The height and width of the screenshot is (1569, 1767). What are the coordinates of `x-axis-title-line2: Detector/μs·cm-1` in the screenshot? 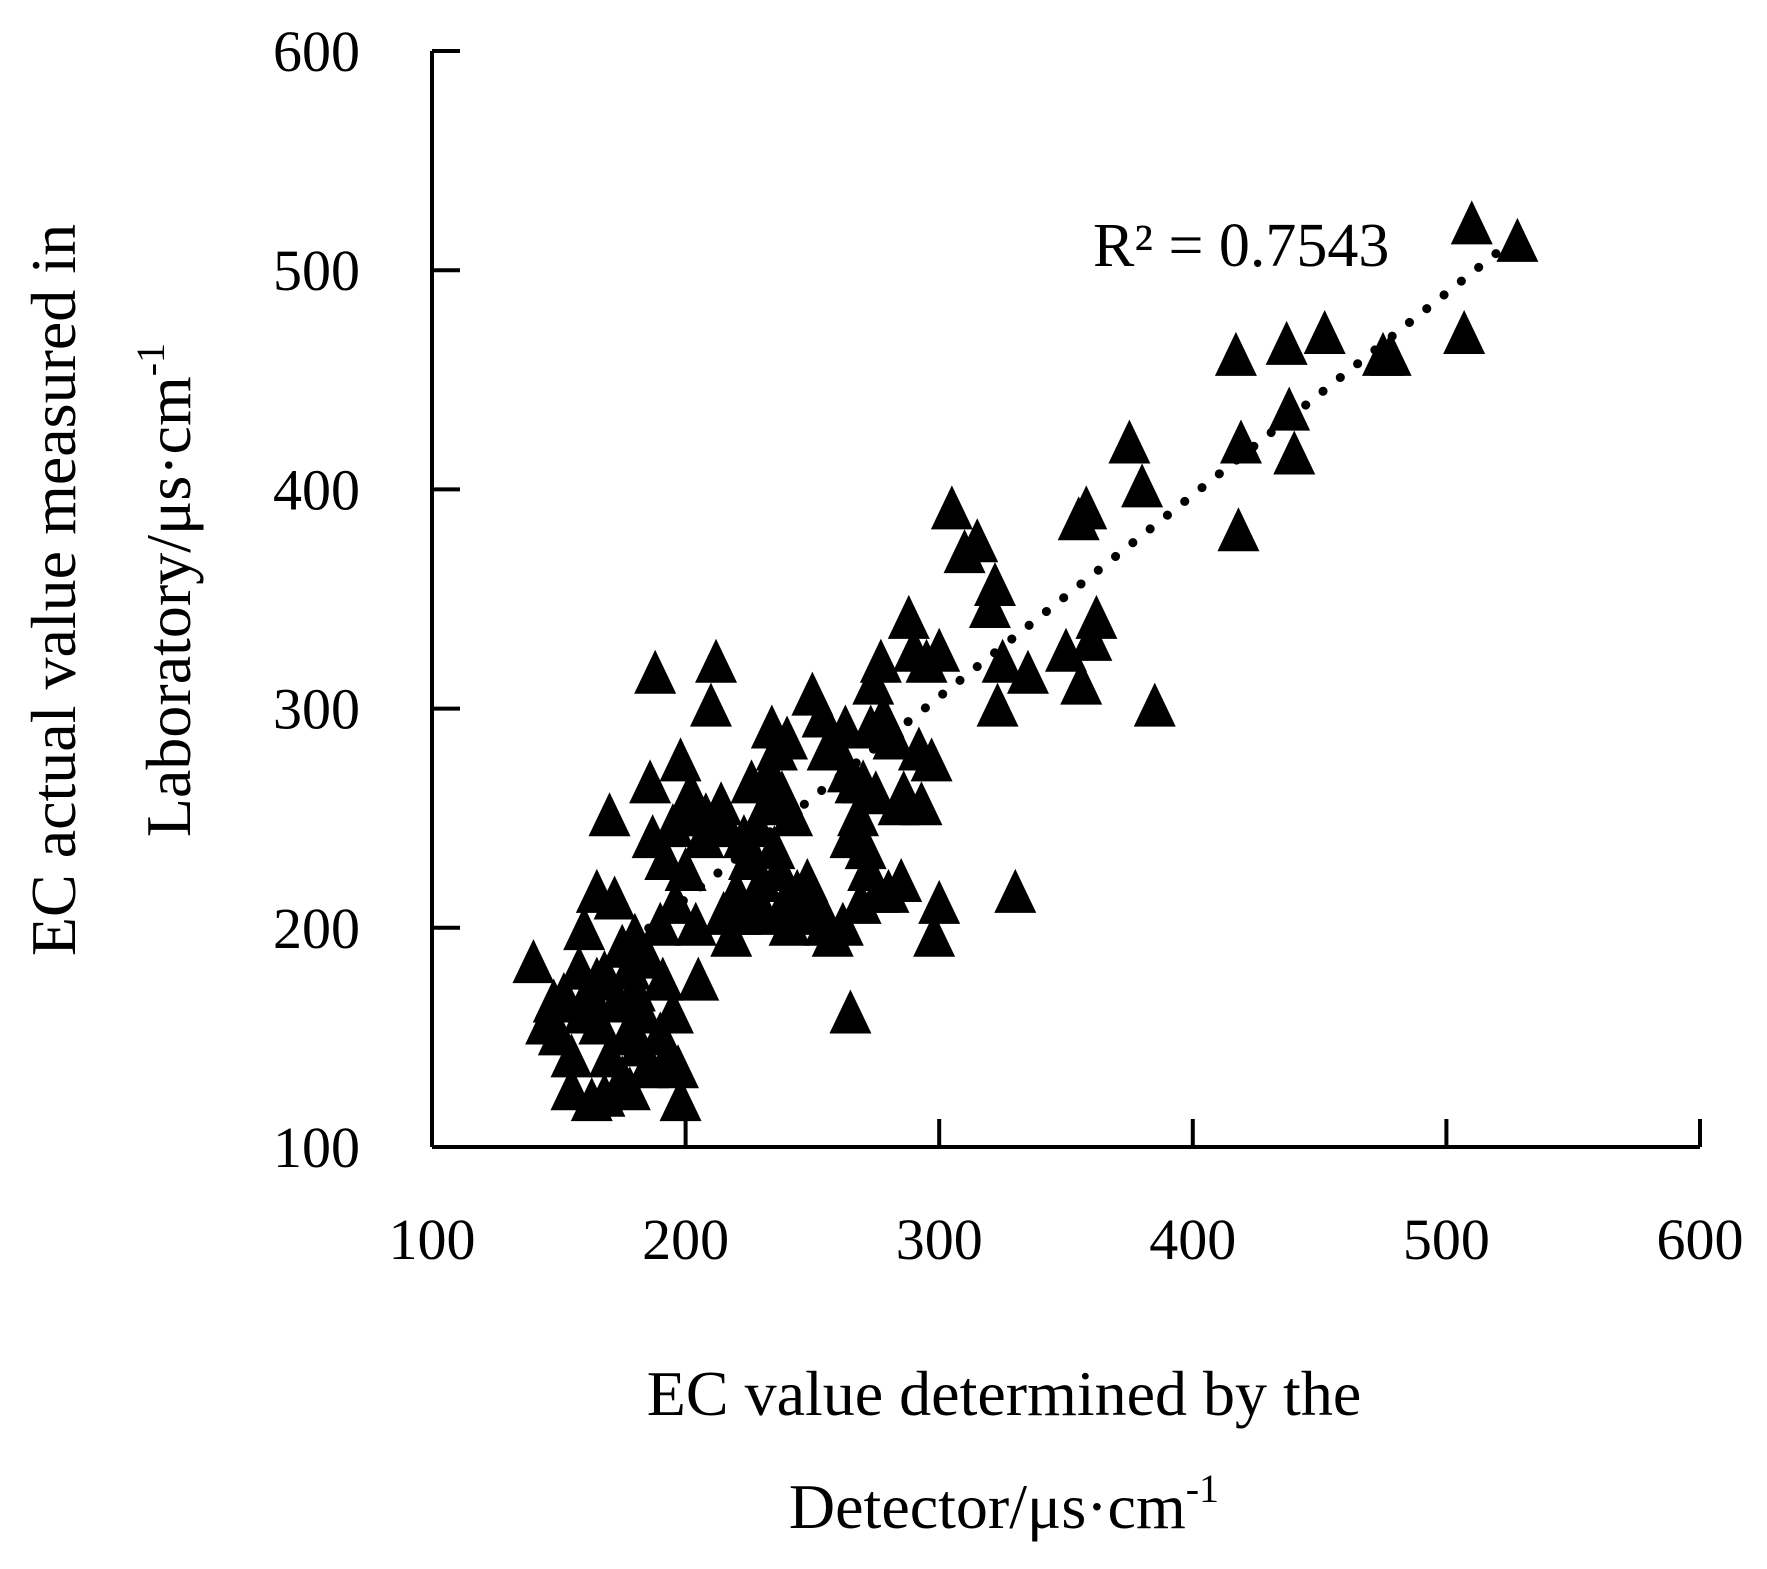 It's located at (1004, 1504).